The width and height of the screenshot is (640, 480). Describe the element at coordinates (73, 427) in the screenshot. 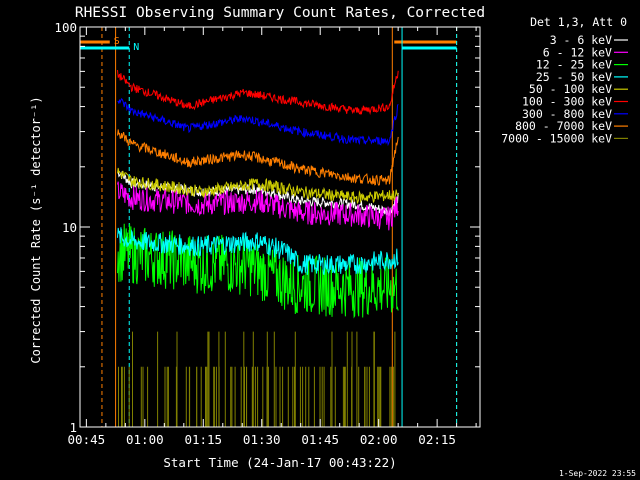

I see `y-tick-label-0: 1` at that location.